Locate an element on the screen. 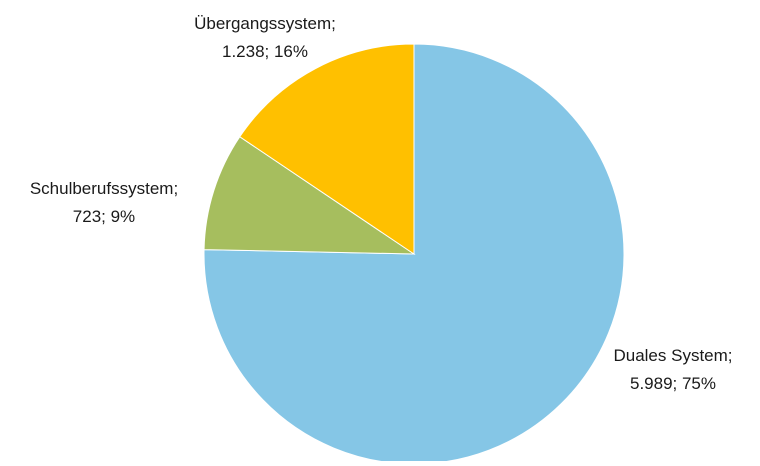 This screenshot has width=760, height=466. pie-slice-uebergangssystem is located at coordinates (327, 149).